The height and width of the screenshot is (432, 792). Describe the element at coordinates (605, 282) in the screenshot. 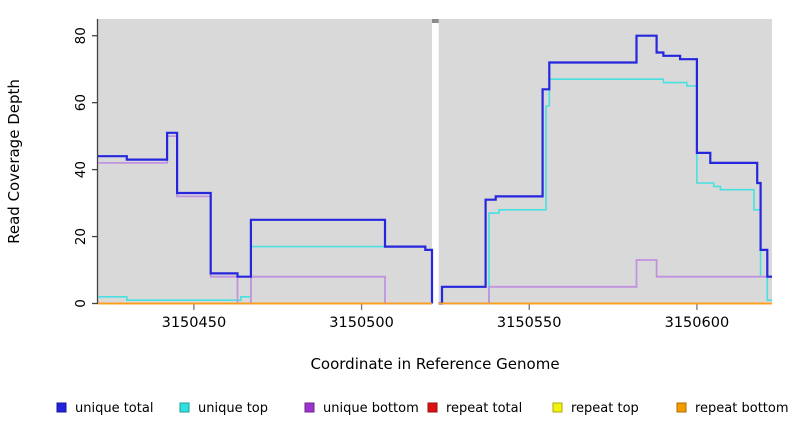

I see `series-line-unique-bottom` at that location.